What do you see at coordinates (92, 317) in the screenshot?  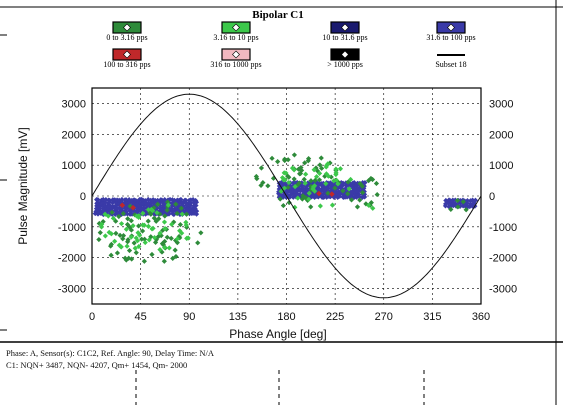 I see `x-tick-label: 0` at bounding box center [92, 317].